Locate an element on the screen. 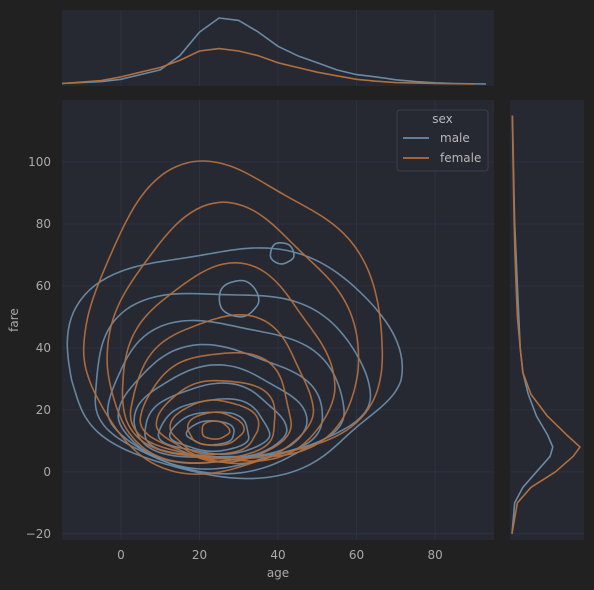  x-tick-label: 60 is located at coordinates (356, 555).